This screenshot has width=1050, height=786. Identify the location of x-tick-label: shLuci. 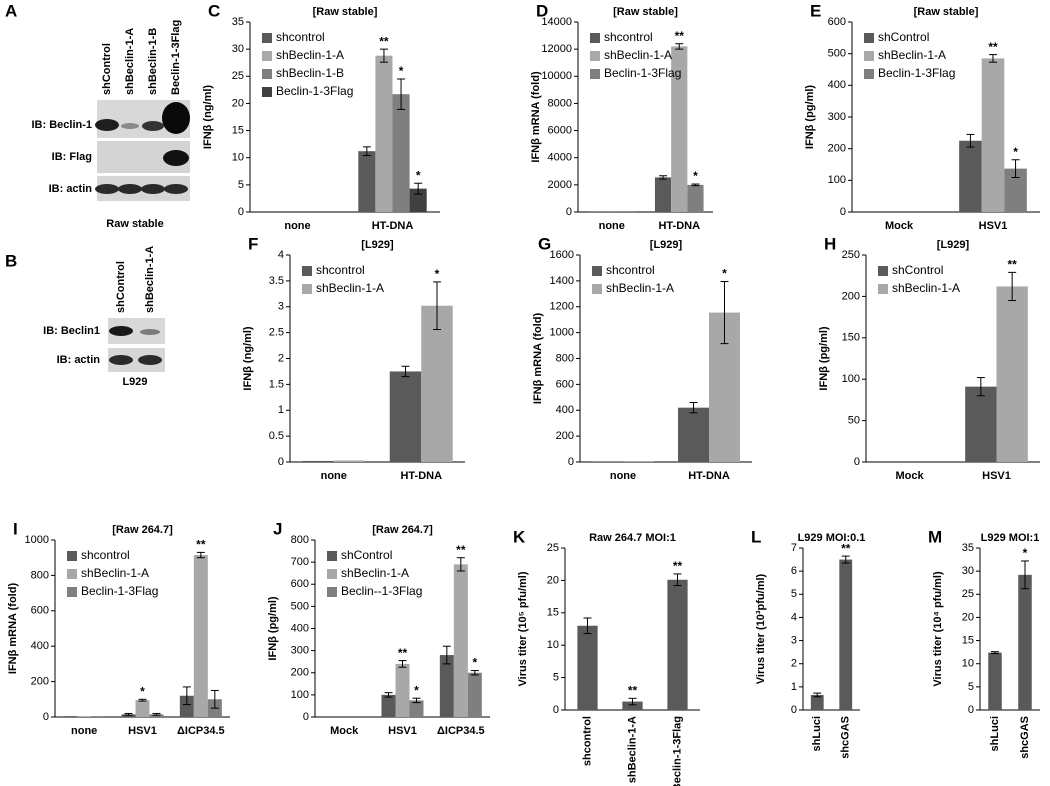
(817, 733).